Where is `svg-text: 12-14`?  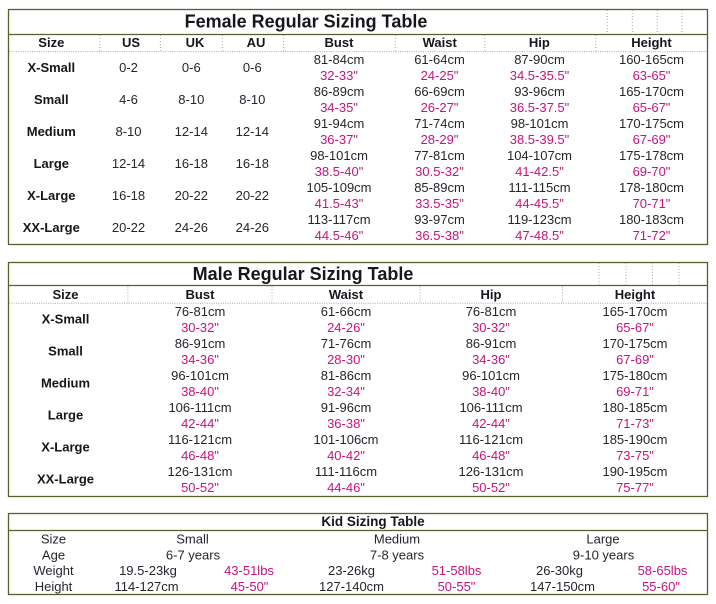
svg-text: 12-14 is located at coordinates (191, 131).